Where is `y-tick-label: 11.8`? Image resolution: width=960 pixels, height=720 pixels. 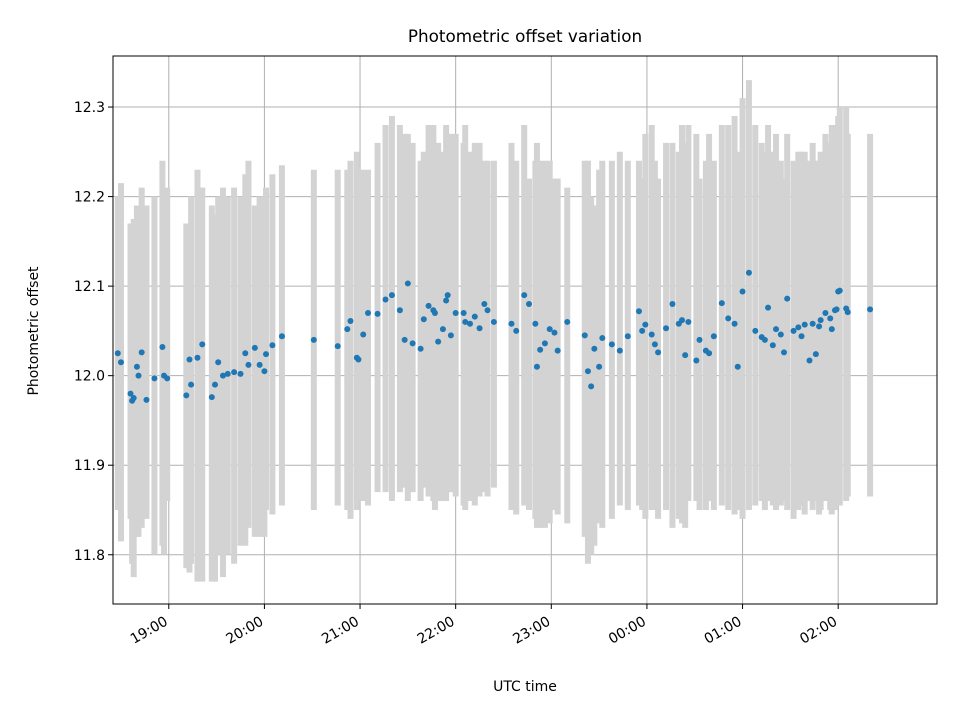
y-tick-label: 11.8 is located at coordinates (89, 556).